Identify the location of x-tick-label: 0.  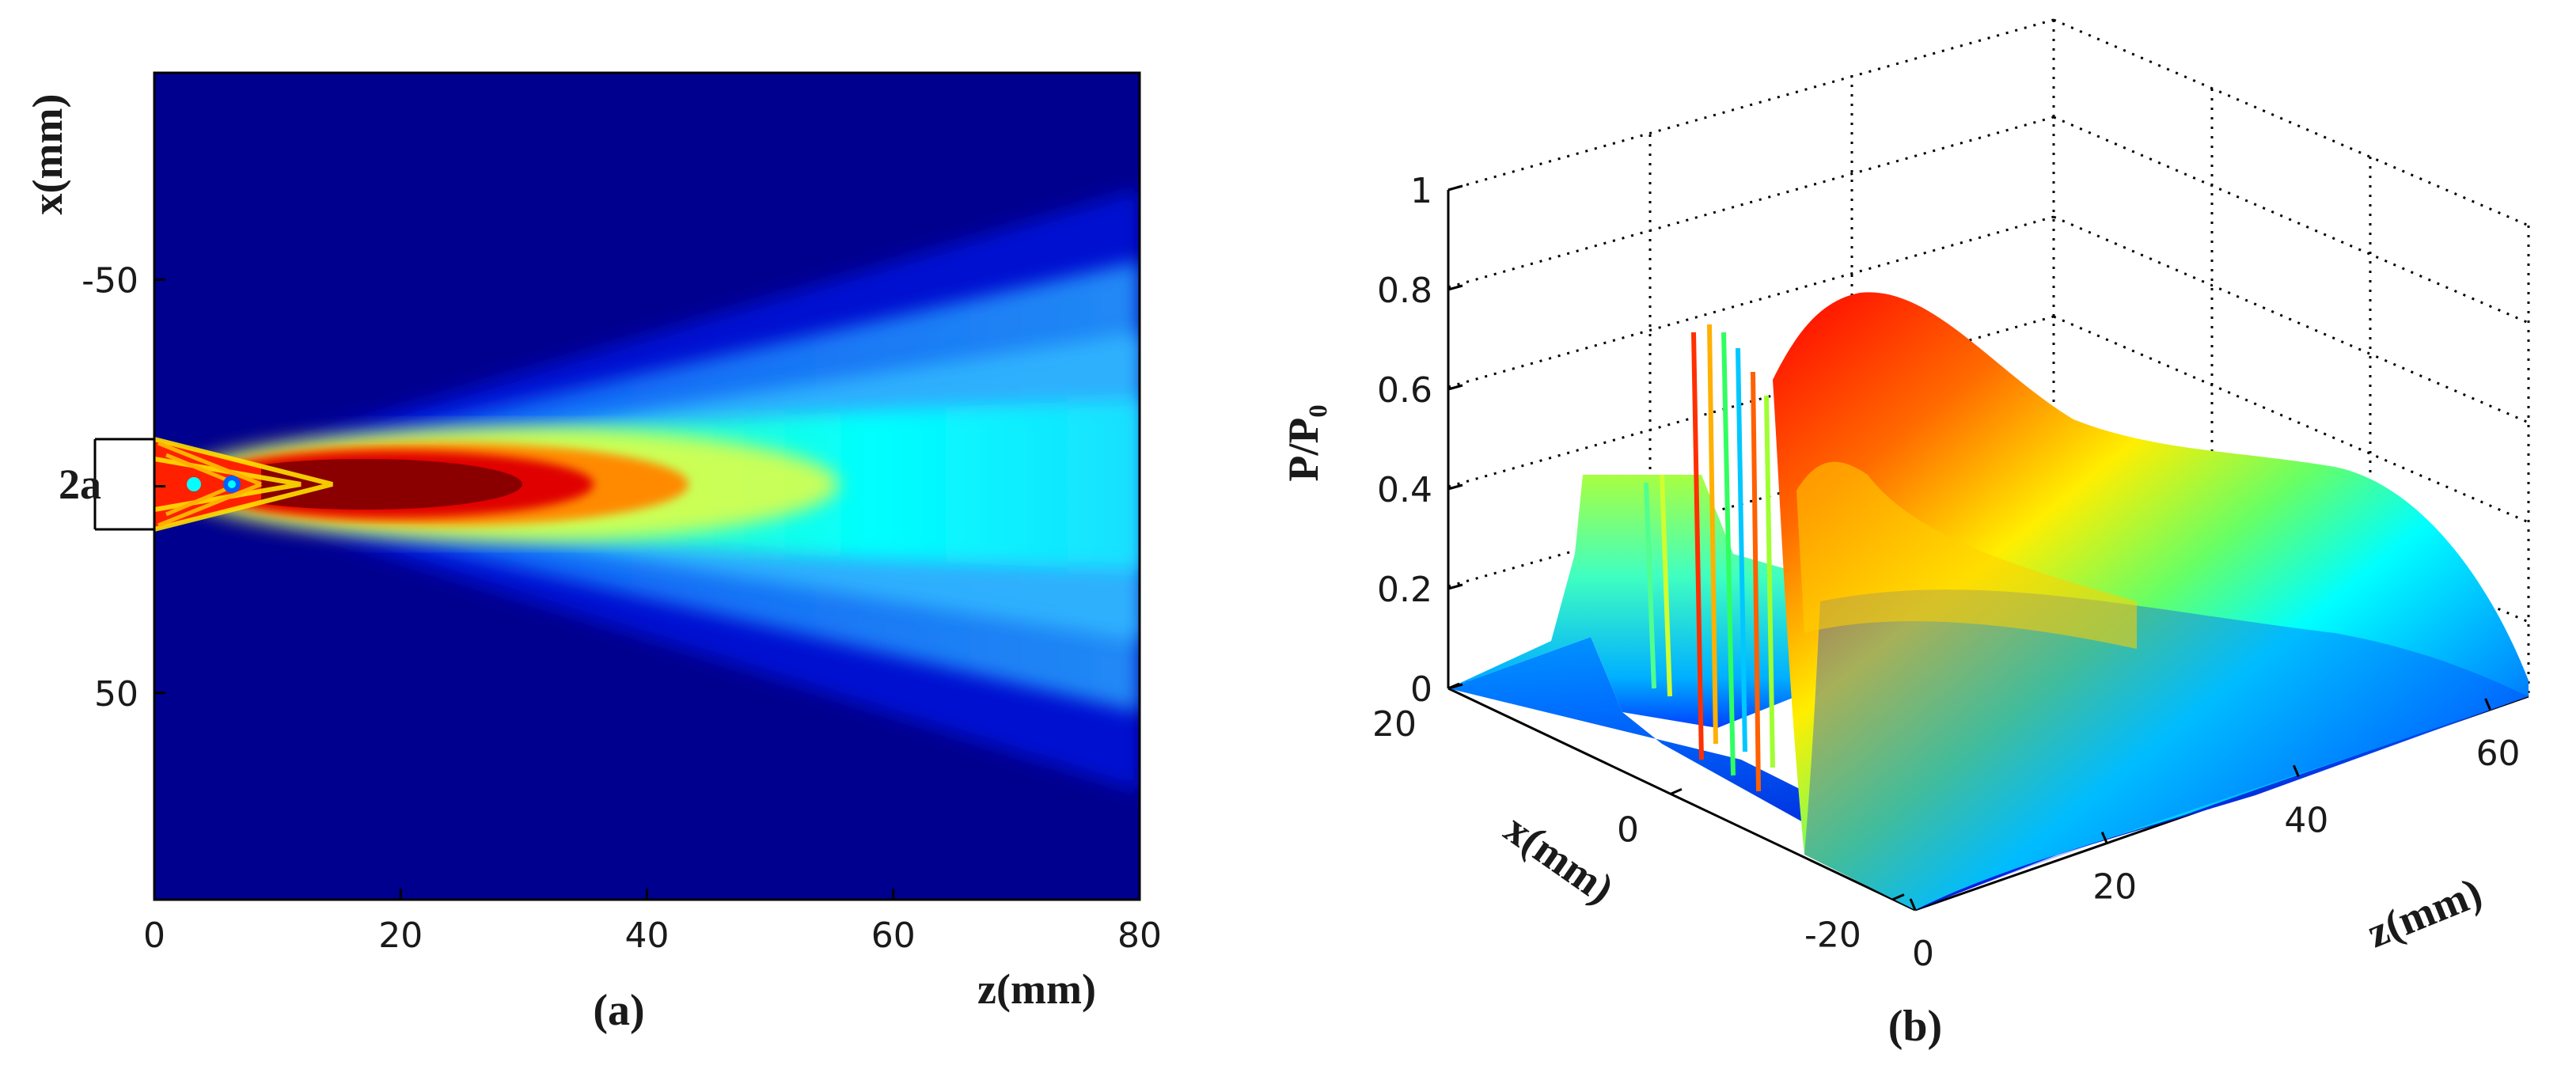
(154, 936).